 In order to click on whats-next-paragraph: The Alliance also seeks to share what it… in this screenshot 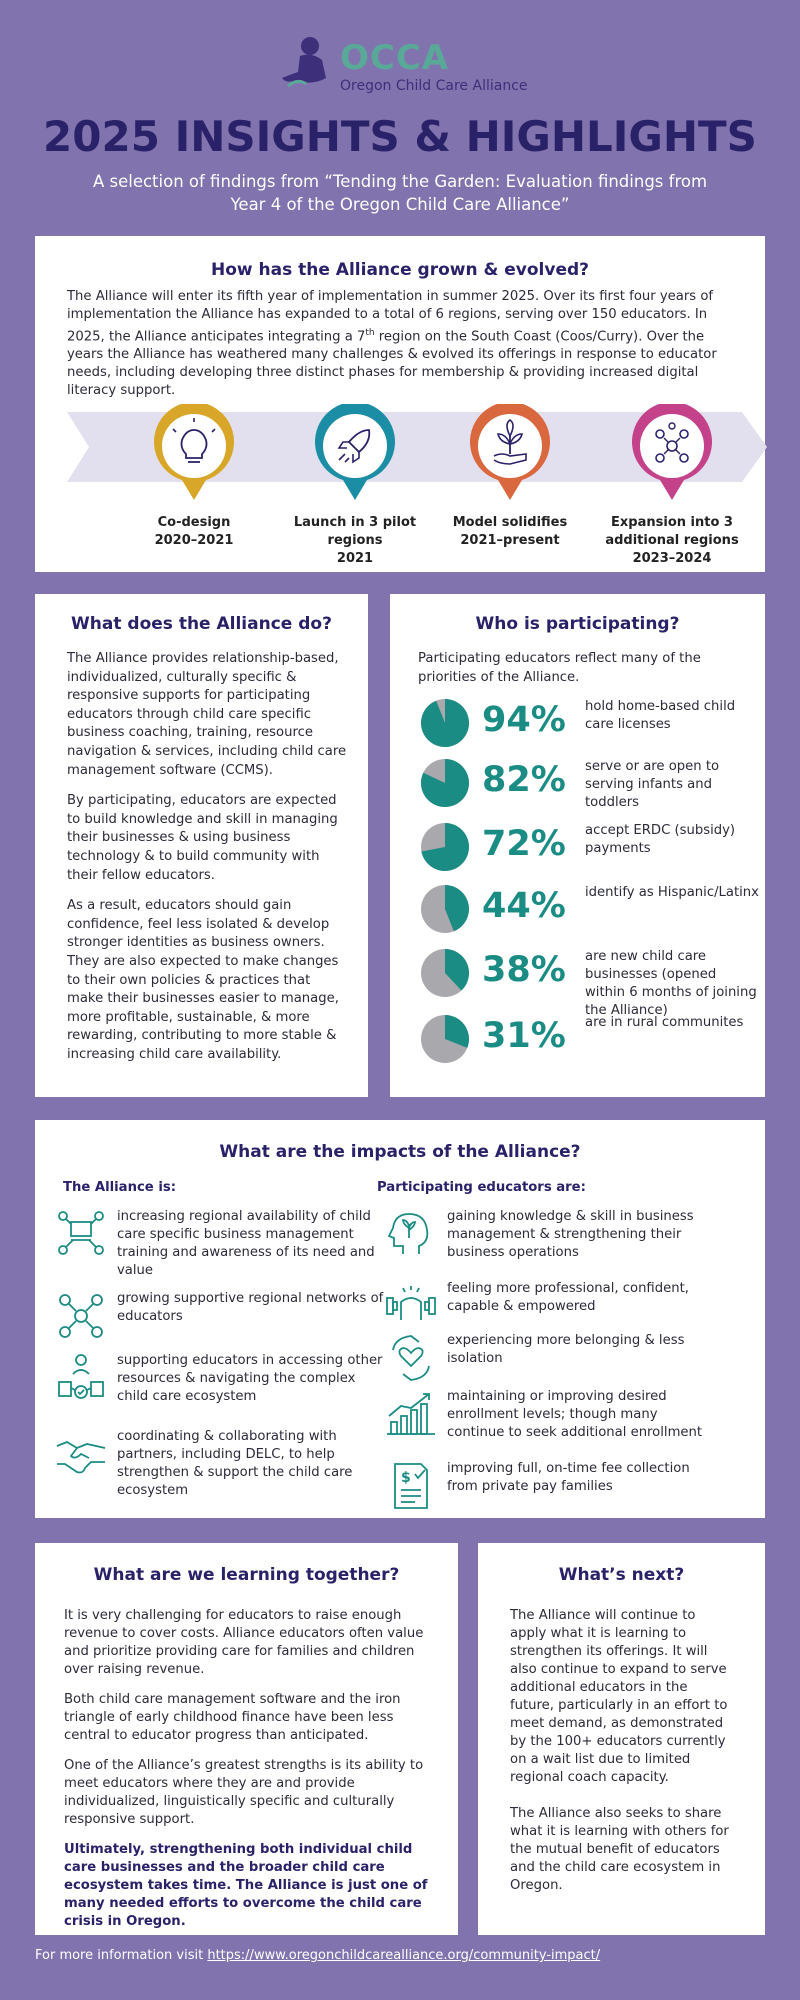, I will do `click(619, 1849)`.